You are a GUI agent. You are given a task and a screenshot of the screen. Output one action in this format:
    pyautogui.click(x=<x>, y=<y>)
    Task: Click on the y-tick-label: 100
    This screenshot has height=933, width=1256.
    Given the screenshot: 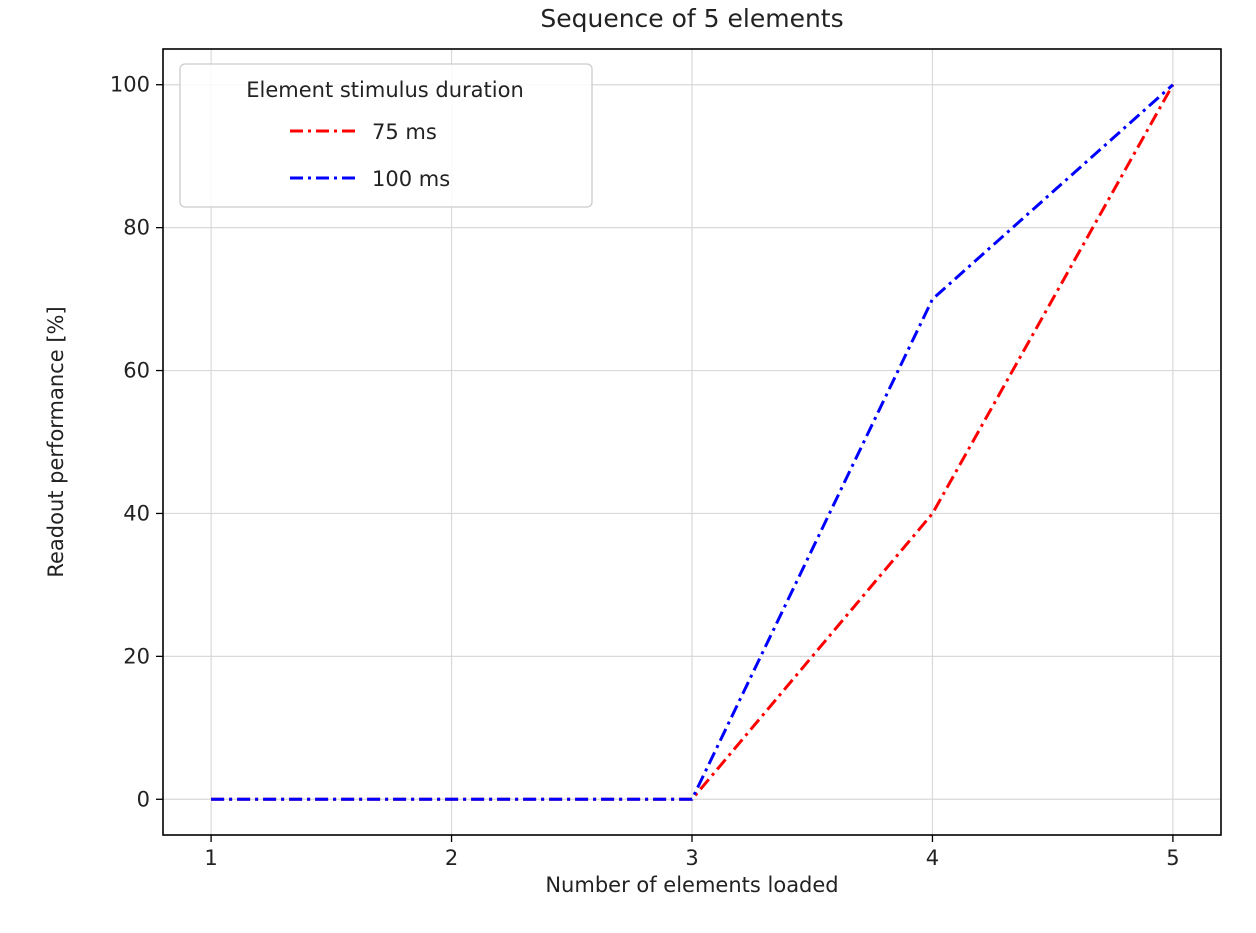 What is the action you would take?
    pyautogui.click(x=130, y=85)
    